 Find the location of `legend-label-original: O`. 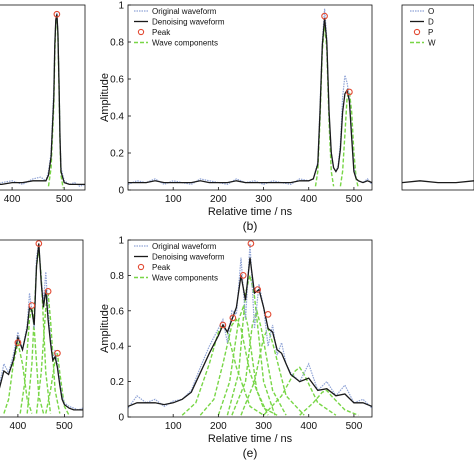

legend-label-original: O is located at coordinates (431, 11).